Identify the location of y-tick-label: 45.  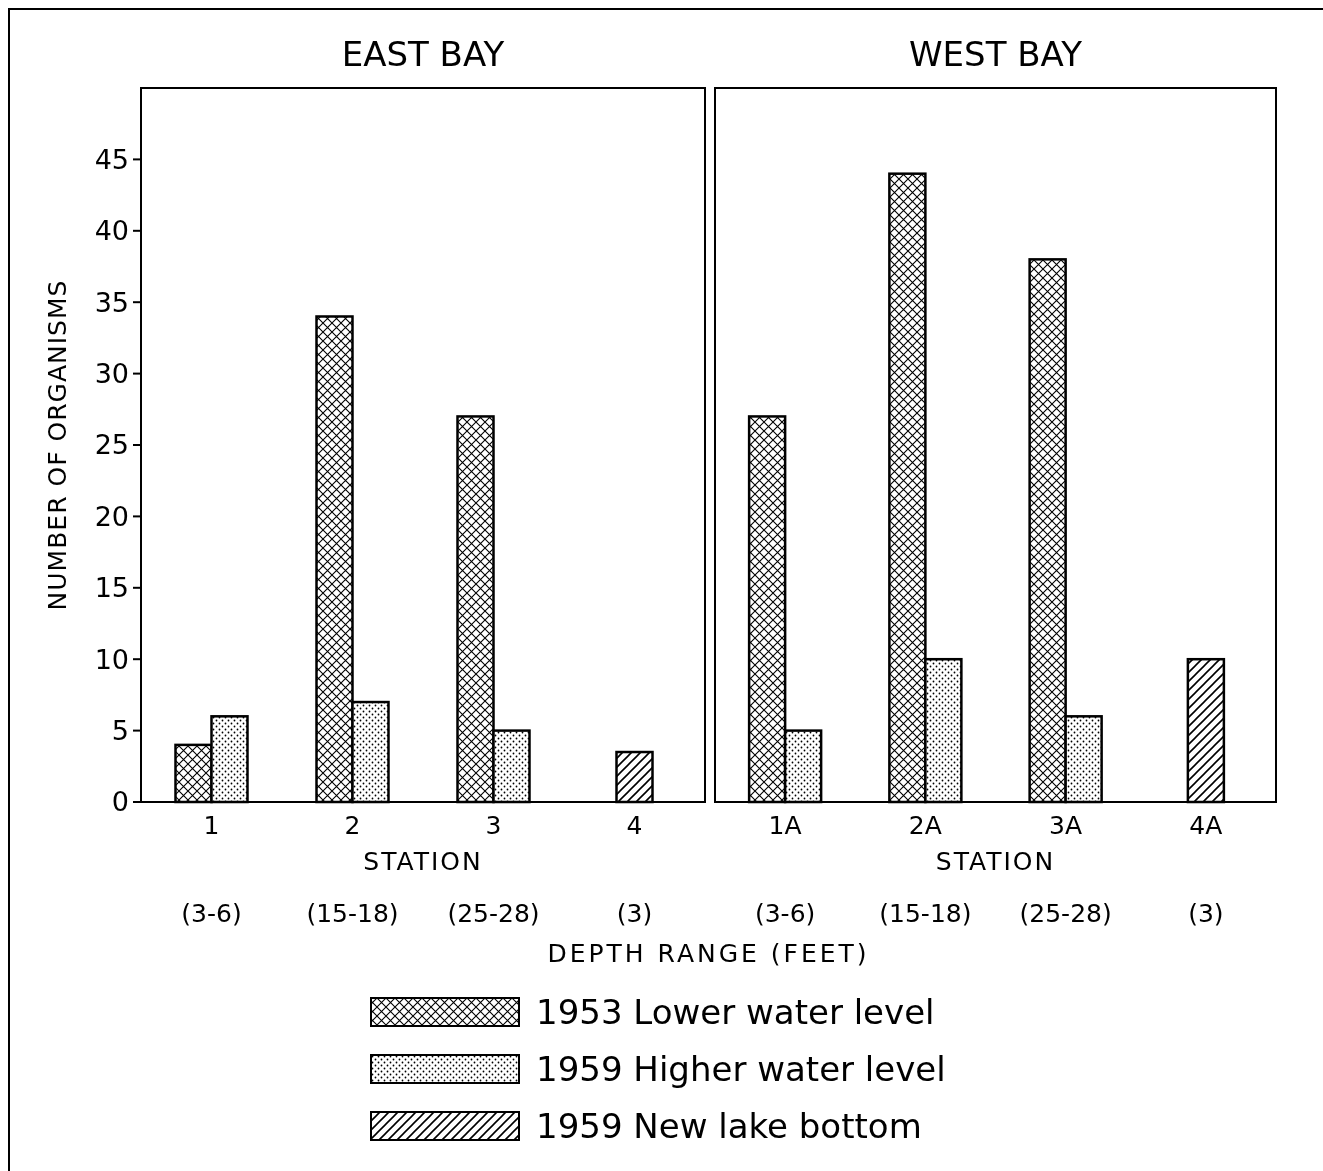
(111, 159).